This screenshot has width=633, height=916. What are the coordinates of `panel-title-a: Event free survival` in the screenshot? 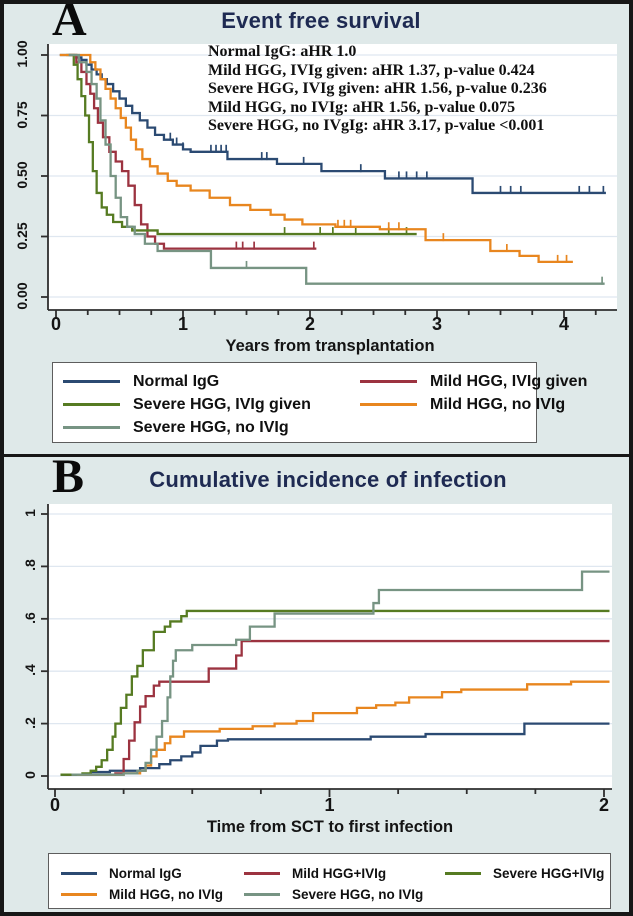 It's located at (321, 20).